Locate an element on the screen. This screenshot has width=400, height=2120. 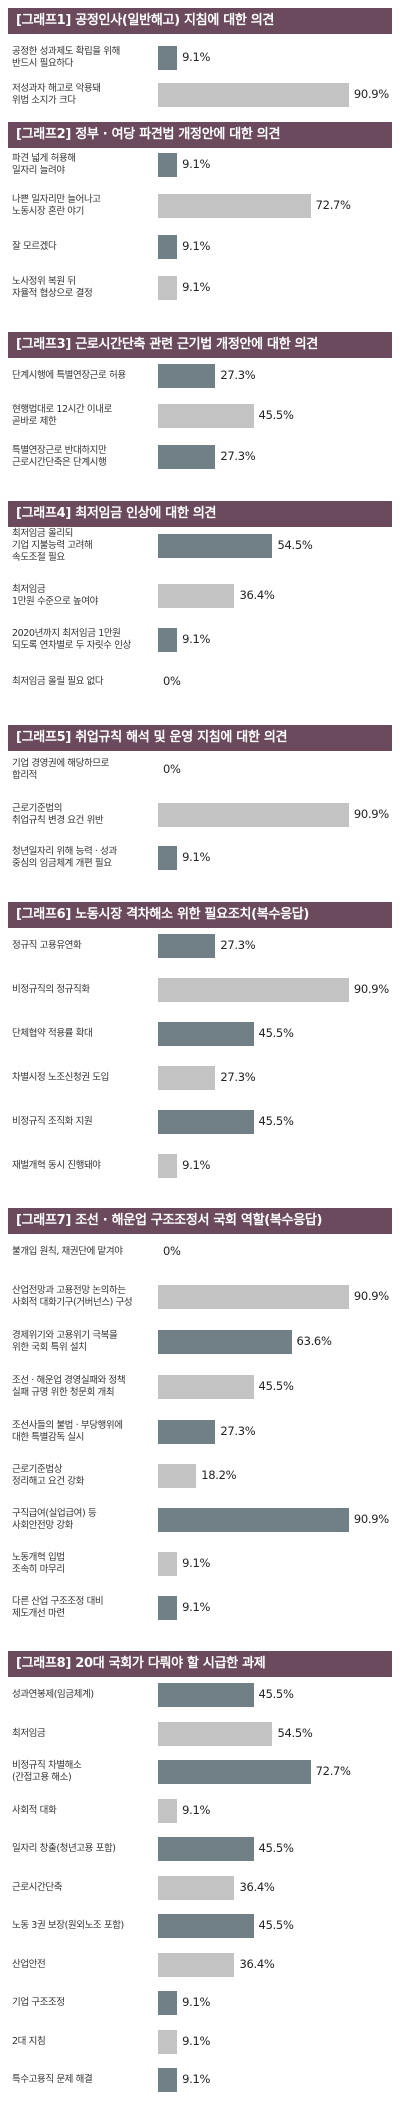
category-label: 최저임금 1만원 수준으로 높여야 is located at coordinates (55, 595).